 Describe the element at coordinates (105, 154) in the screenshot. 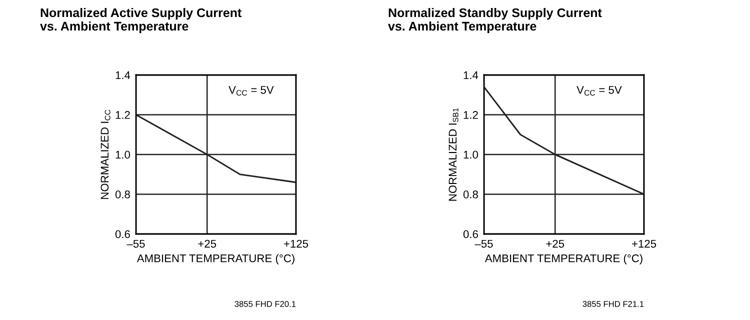

I see `y-axis-title: NORMALIZED I$_{CC}$` at that location.